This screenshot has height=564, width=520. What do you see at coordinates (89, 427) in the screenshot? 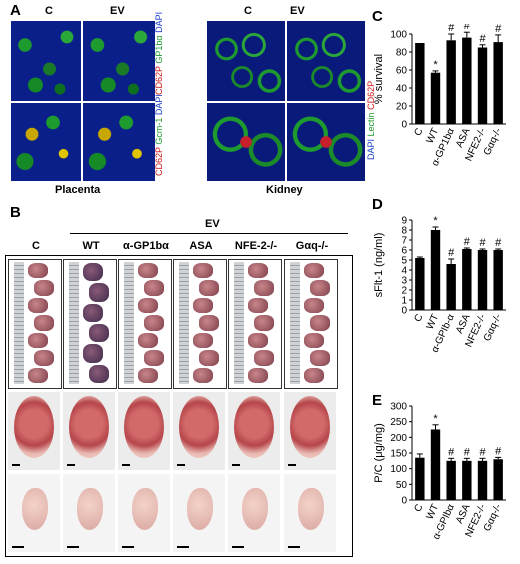
I see `placenta-specimen` at bounding box center [89, 427].